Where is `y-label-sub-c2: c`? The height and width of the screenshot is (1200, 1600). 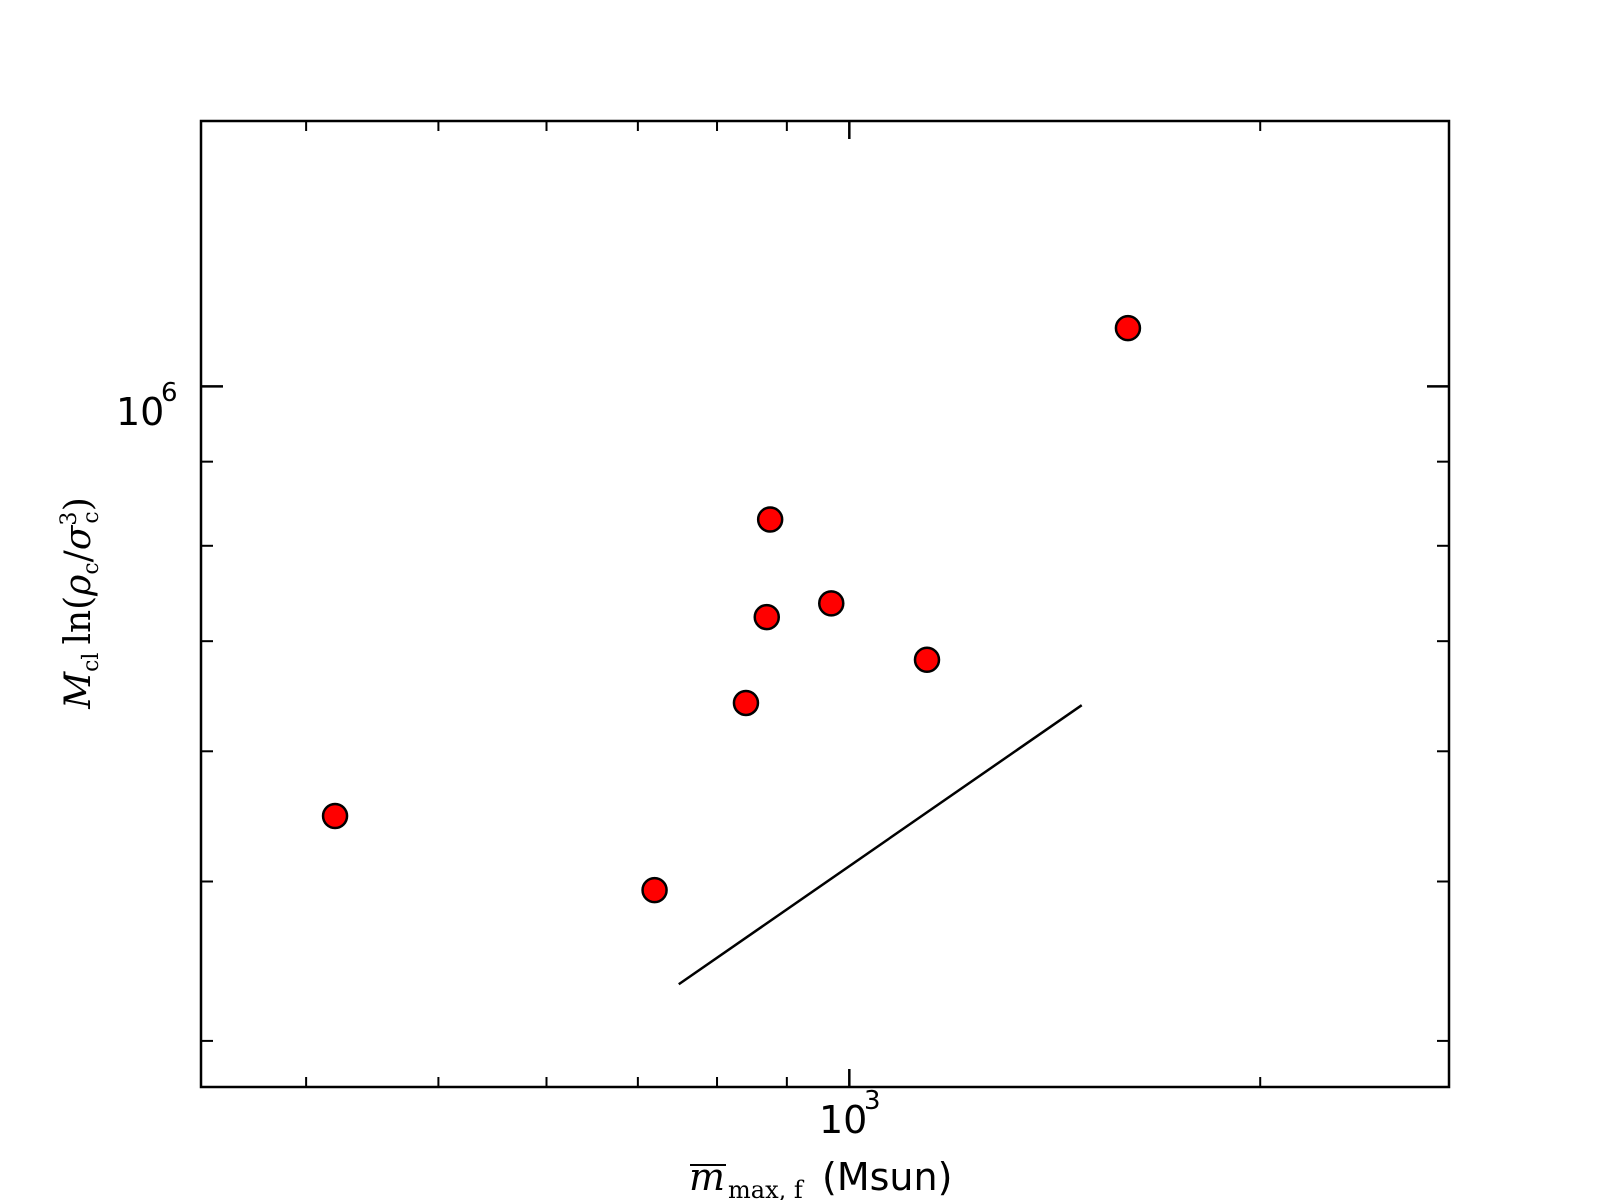 y-label-sub-c2: c is located at coordinates (91, 517).